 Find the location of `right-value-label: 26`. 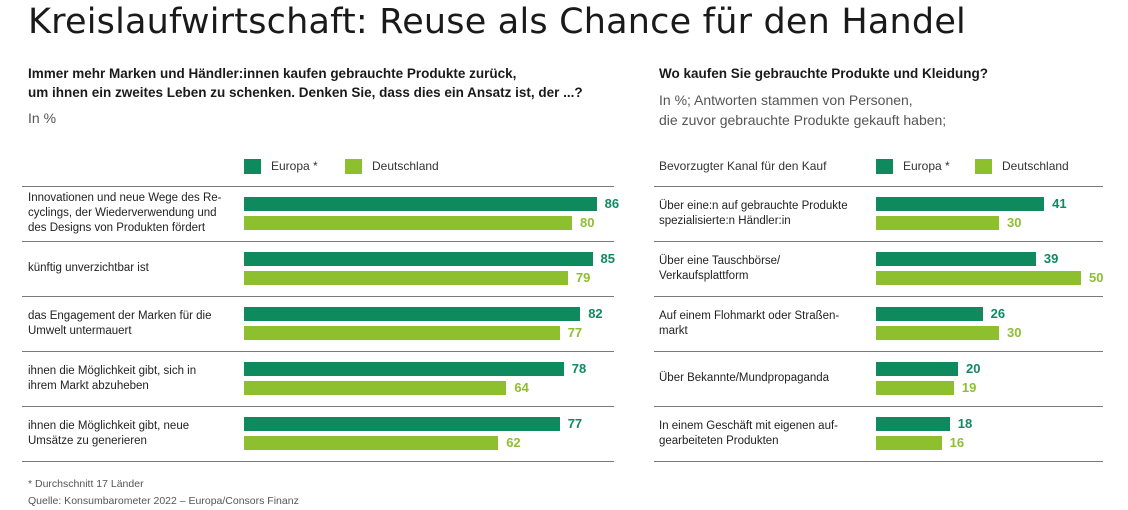

right-value-label: 26 is located at coordinates (998, 313).